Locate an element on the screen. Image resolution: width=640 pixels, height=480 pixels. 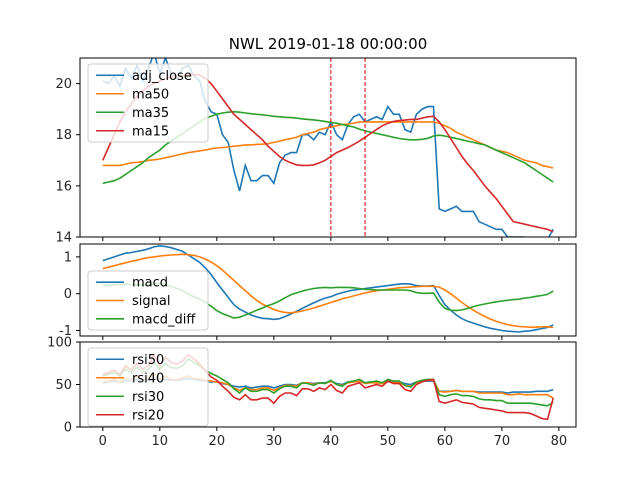
legend: rsi50 rsi40 rsi30 rsi20 is located at coordinates (148, 387).